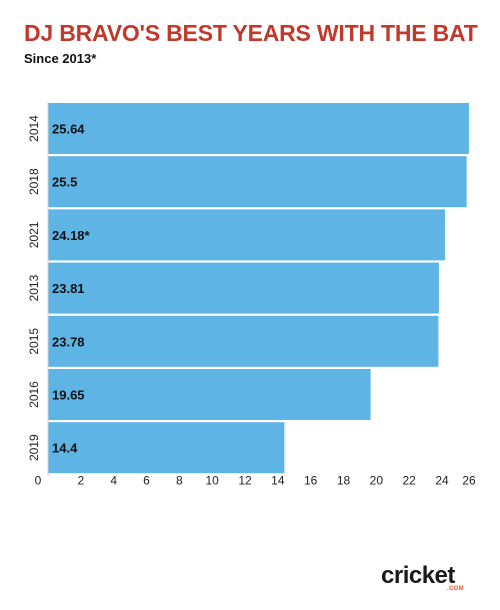 The width and height of the screenshot is (500, 610). Describe the element at coordinates (68, 129) in the screenshot. I see `bar-value-label: 25.64` at that location.